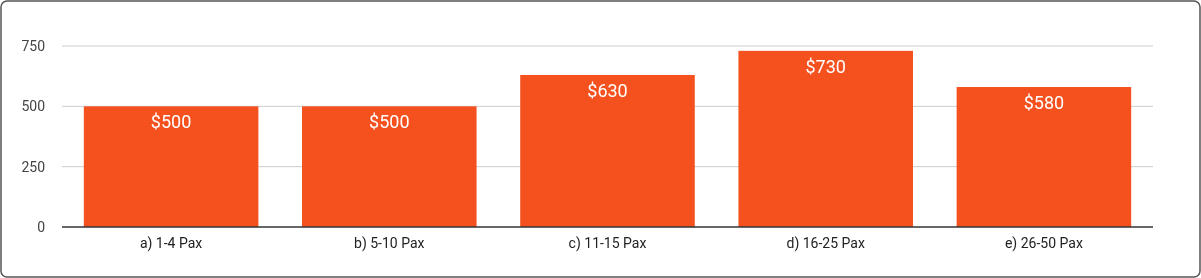  Describe the element at coordinates (33, 166) in the screenshot. I see `y-tick-label: 250` at that location.